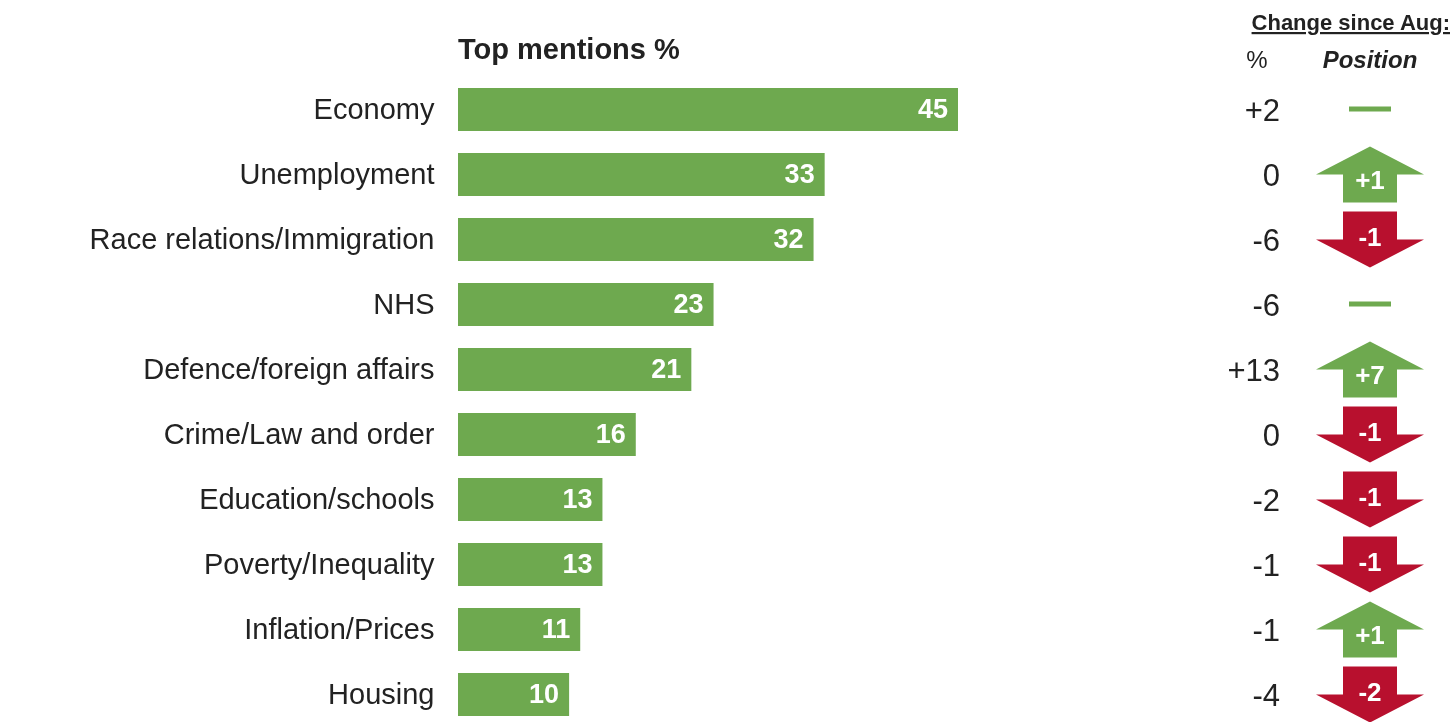  Describe the element at coordinates (404, 303) in the screenshot. I see `y-tick-label: NHS` at that location.